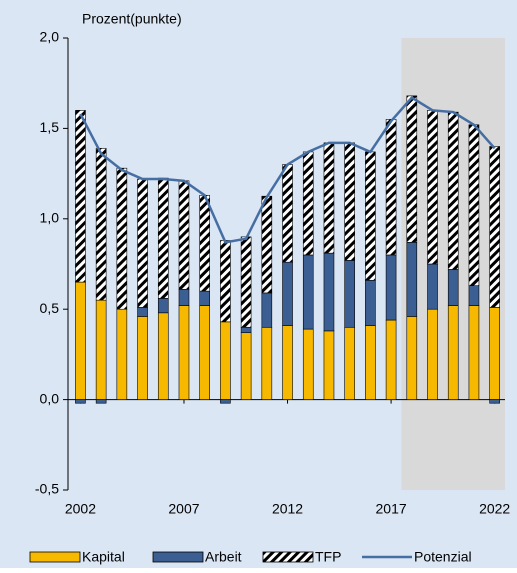 This screenshot has height=573, width=517. Describe the element at coordinates (47, 489) in the screenshot. I see `y-tick-label: -0,5` at that location.